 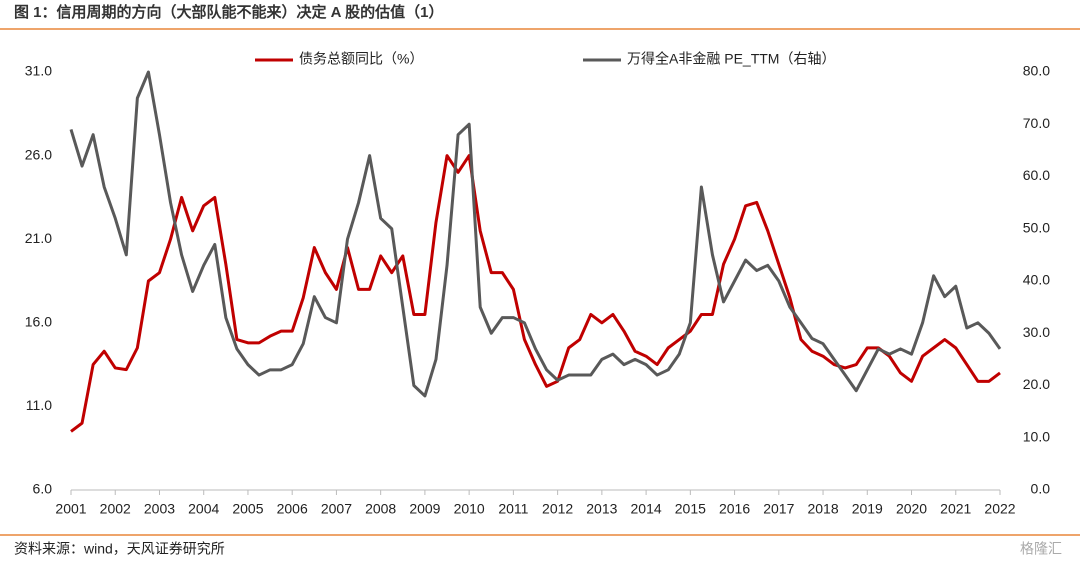 What do you see at coordinates (70, 509) in the screenshot?
I see `x-tick-label: 2001` at bounding box center [70, 509].